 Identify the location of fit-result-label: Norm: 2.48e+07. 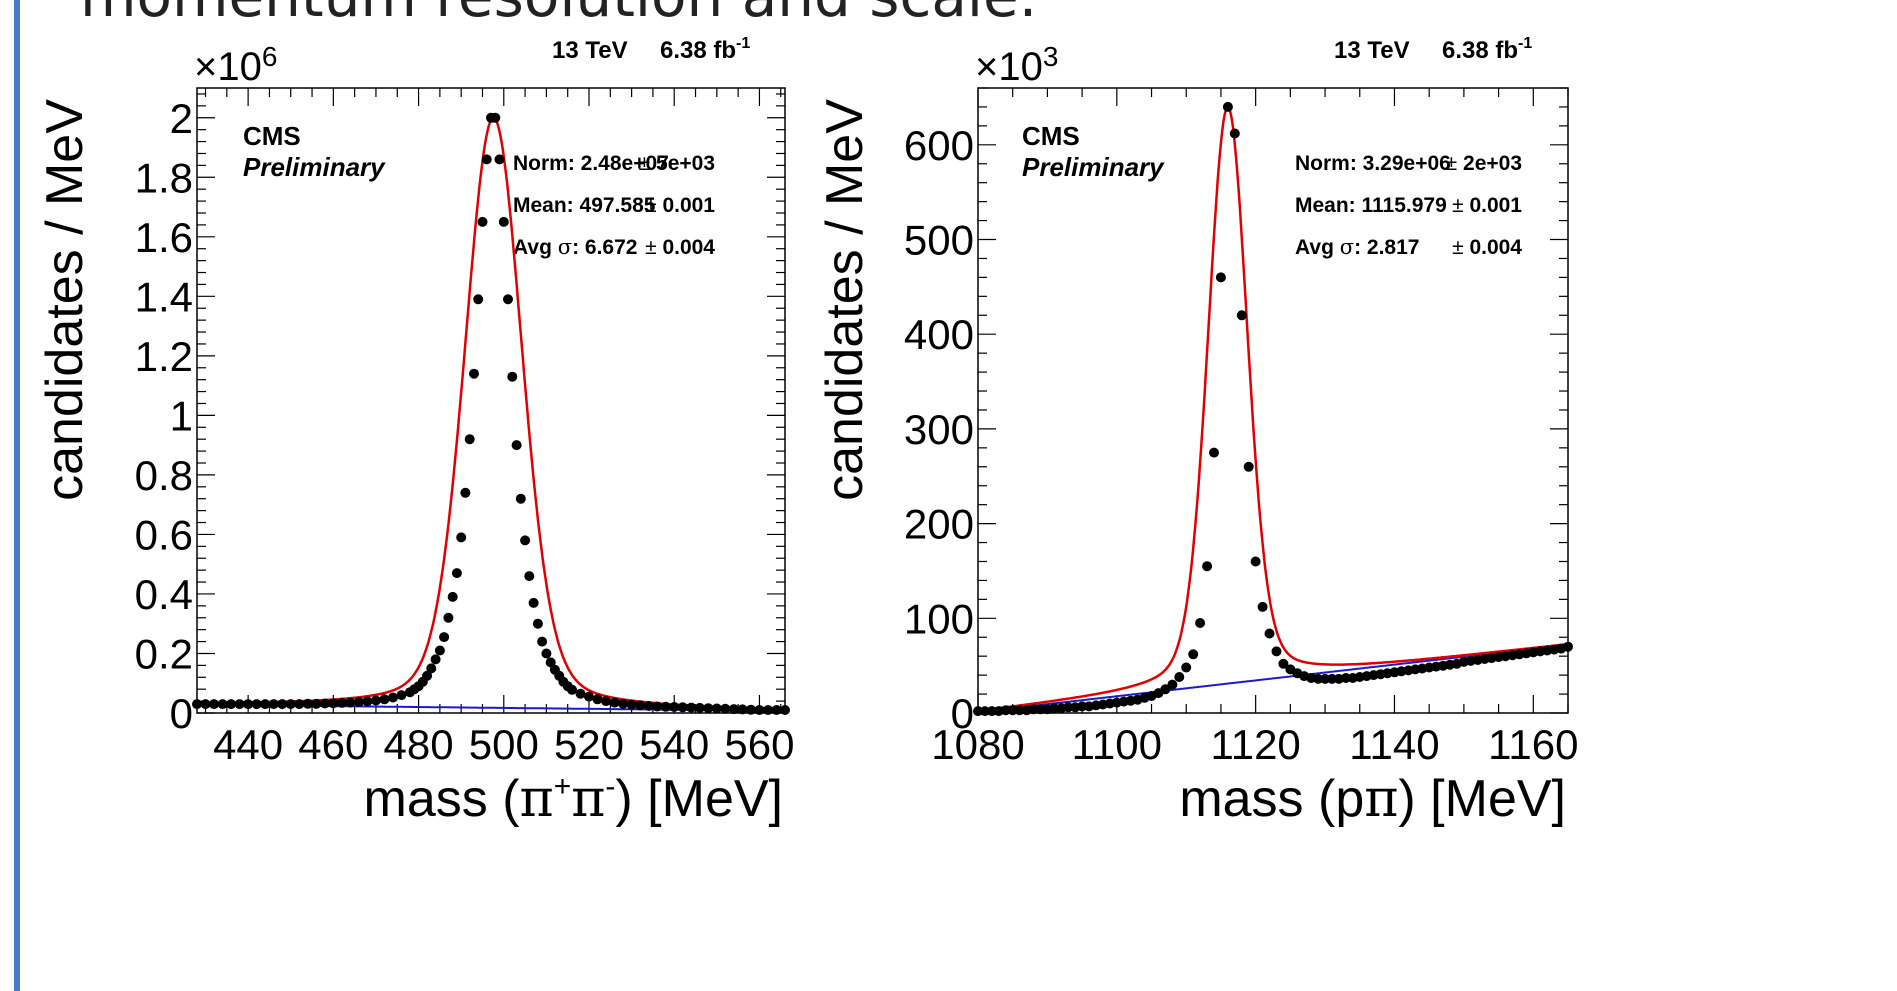
(591, 163).